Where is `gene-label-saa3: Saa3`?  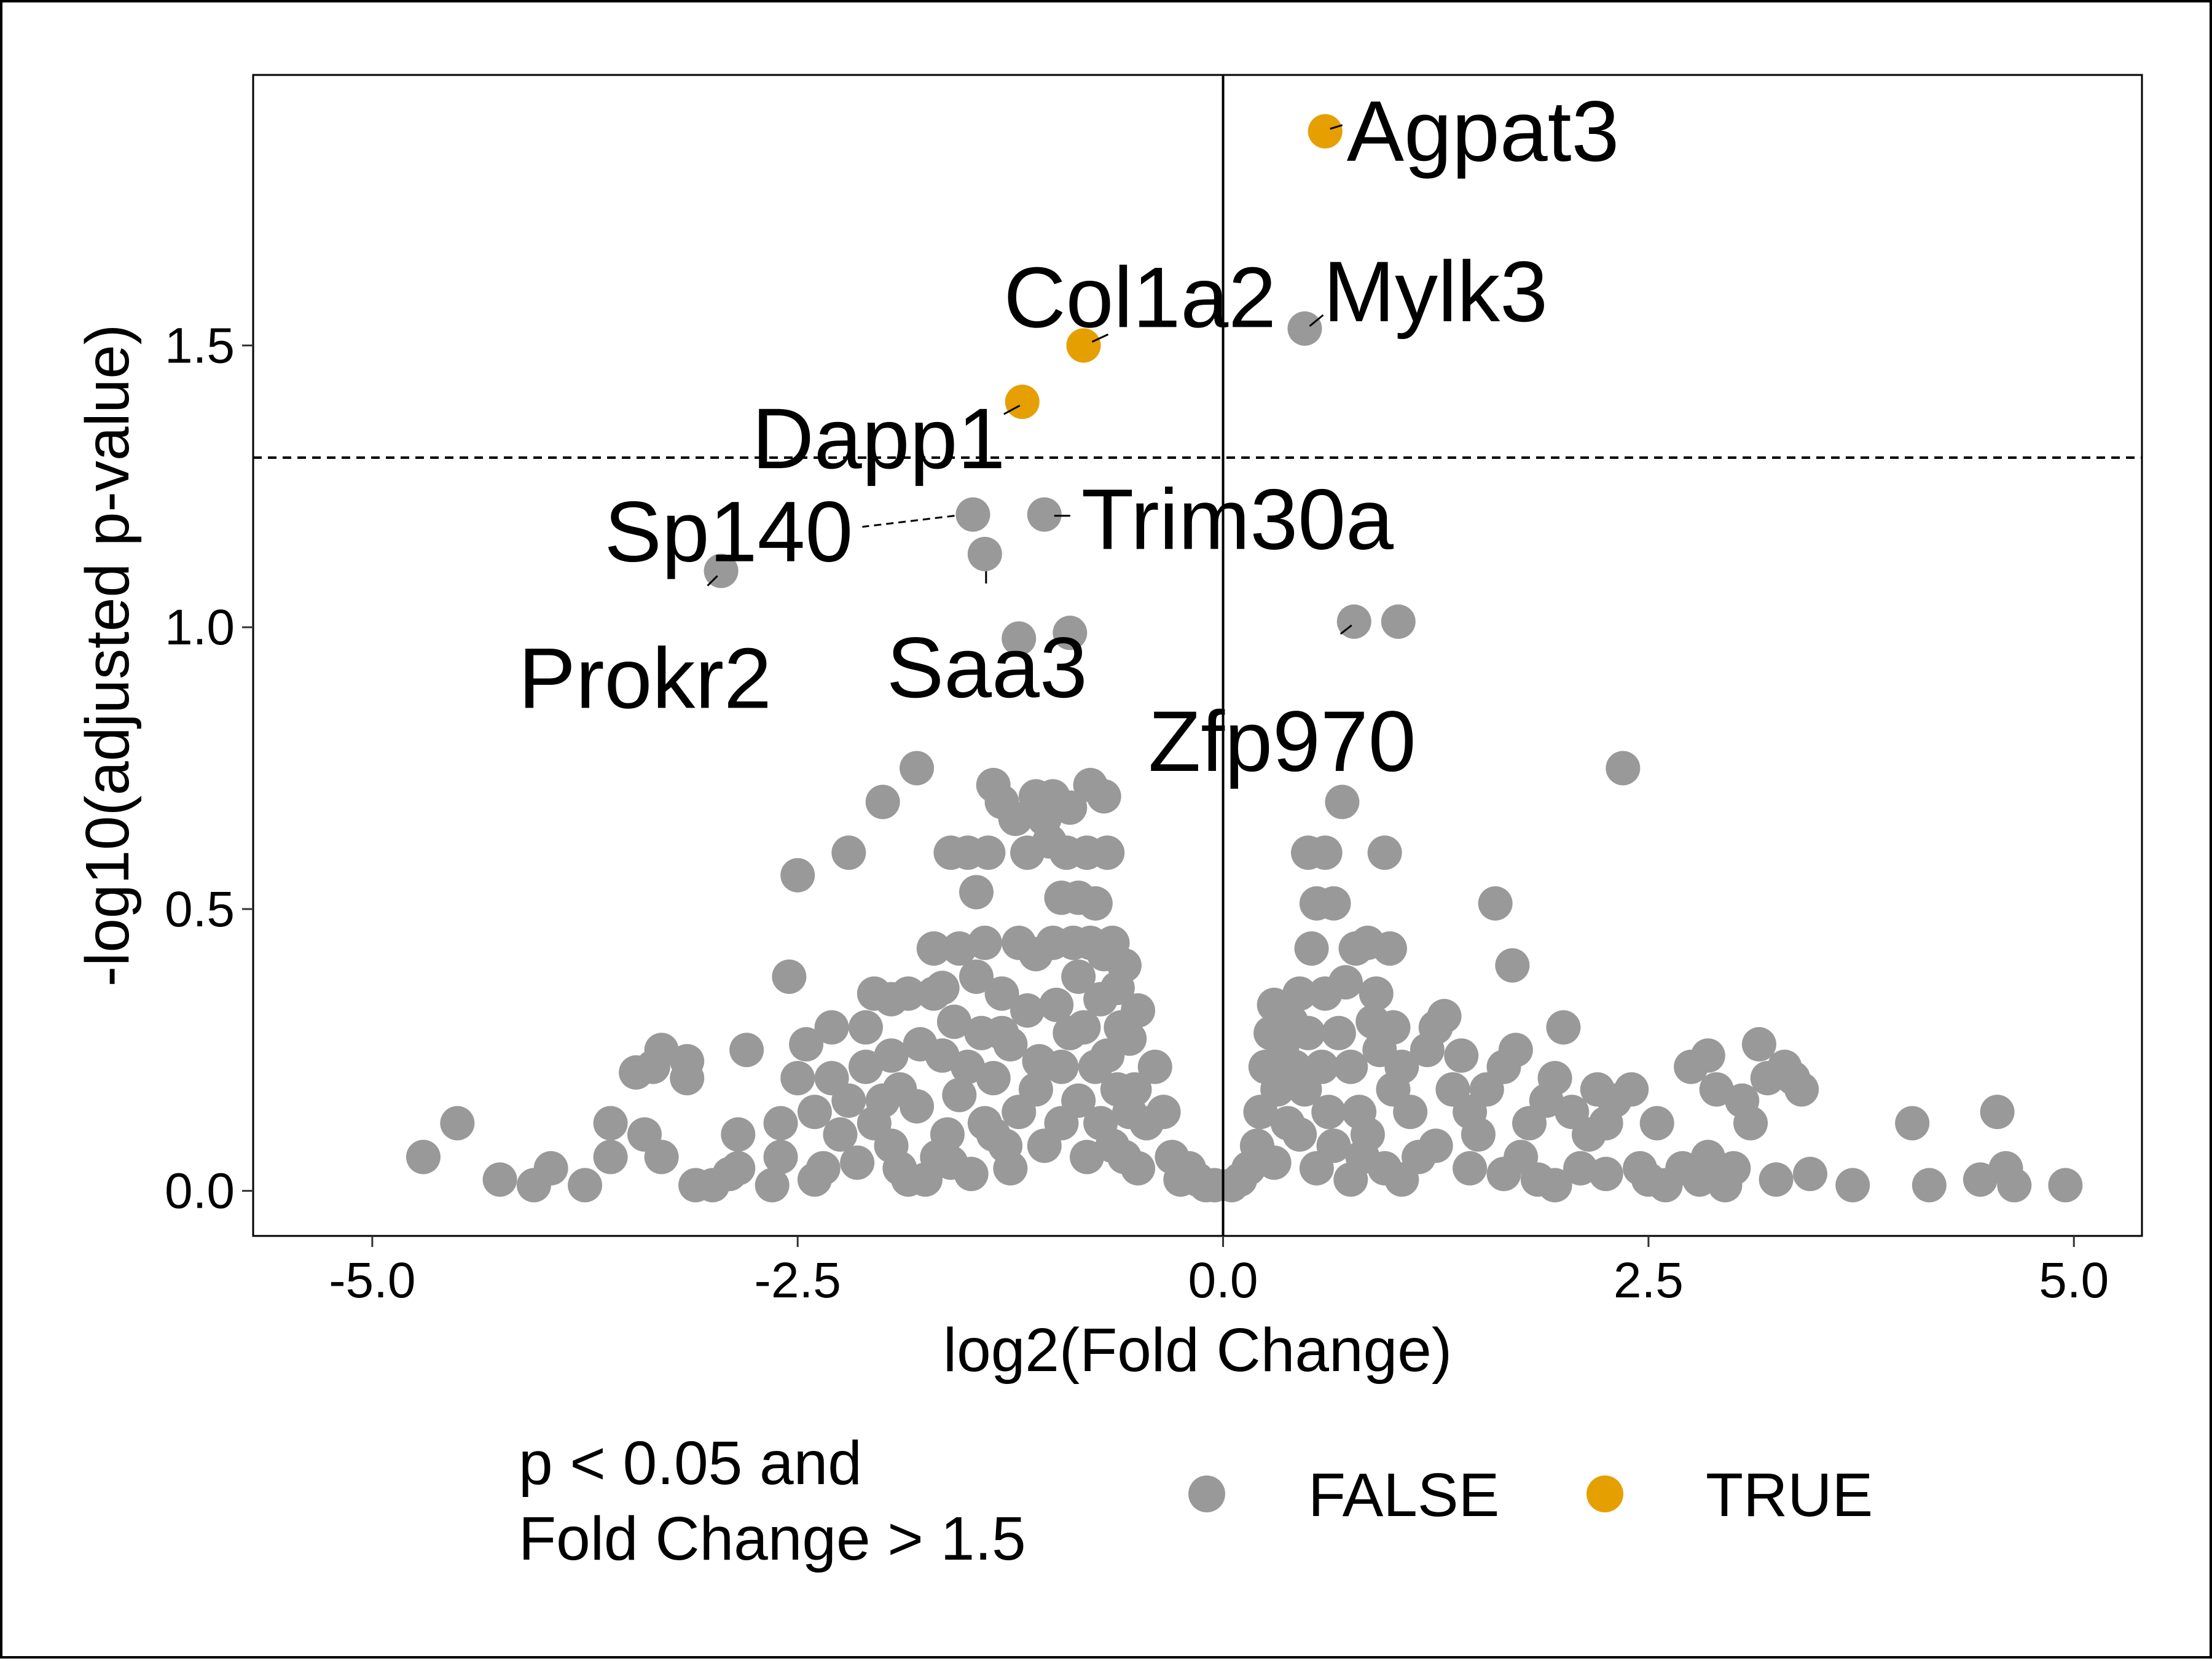
gene-label-saa3: Saa3 is located at coordinates (987, 667).